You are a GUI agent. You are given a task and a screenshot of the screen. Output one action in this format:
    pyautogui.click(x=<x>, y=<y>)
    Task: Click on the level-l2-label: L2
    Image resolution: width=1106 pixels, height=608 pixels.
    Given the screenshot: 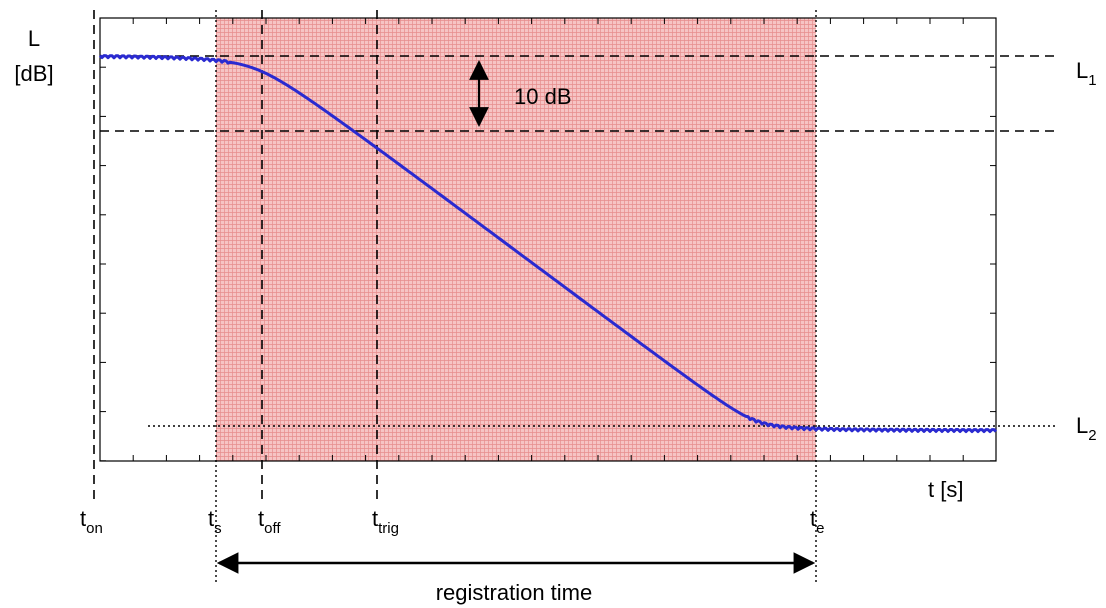 What is the action you would take?
    pyautogui.click(x=1086, y=428)
    